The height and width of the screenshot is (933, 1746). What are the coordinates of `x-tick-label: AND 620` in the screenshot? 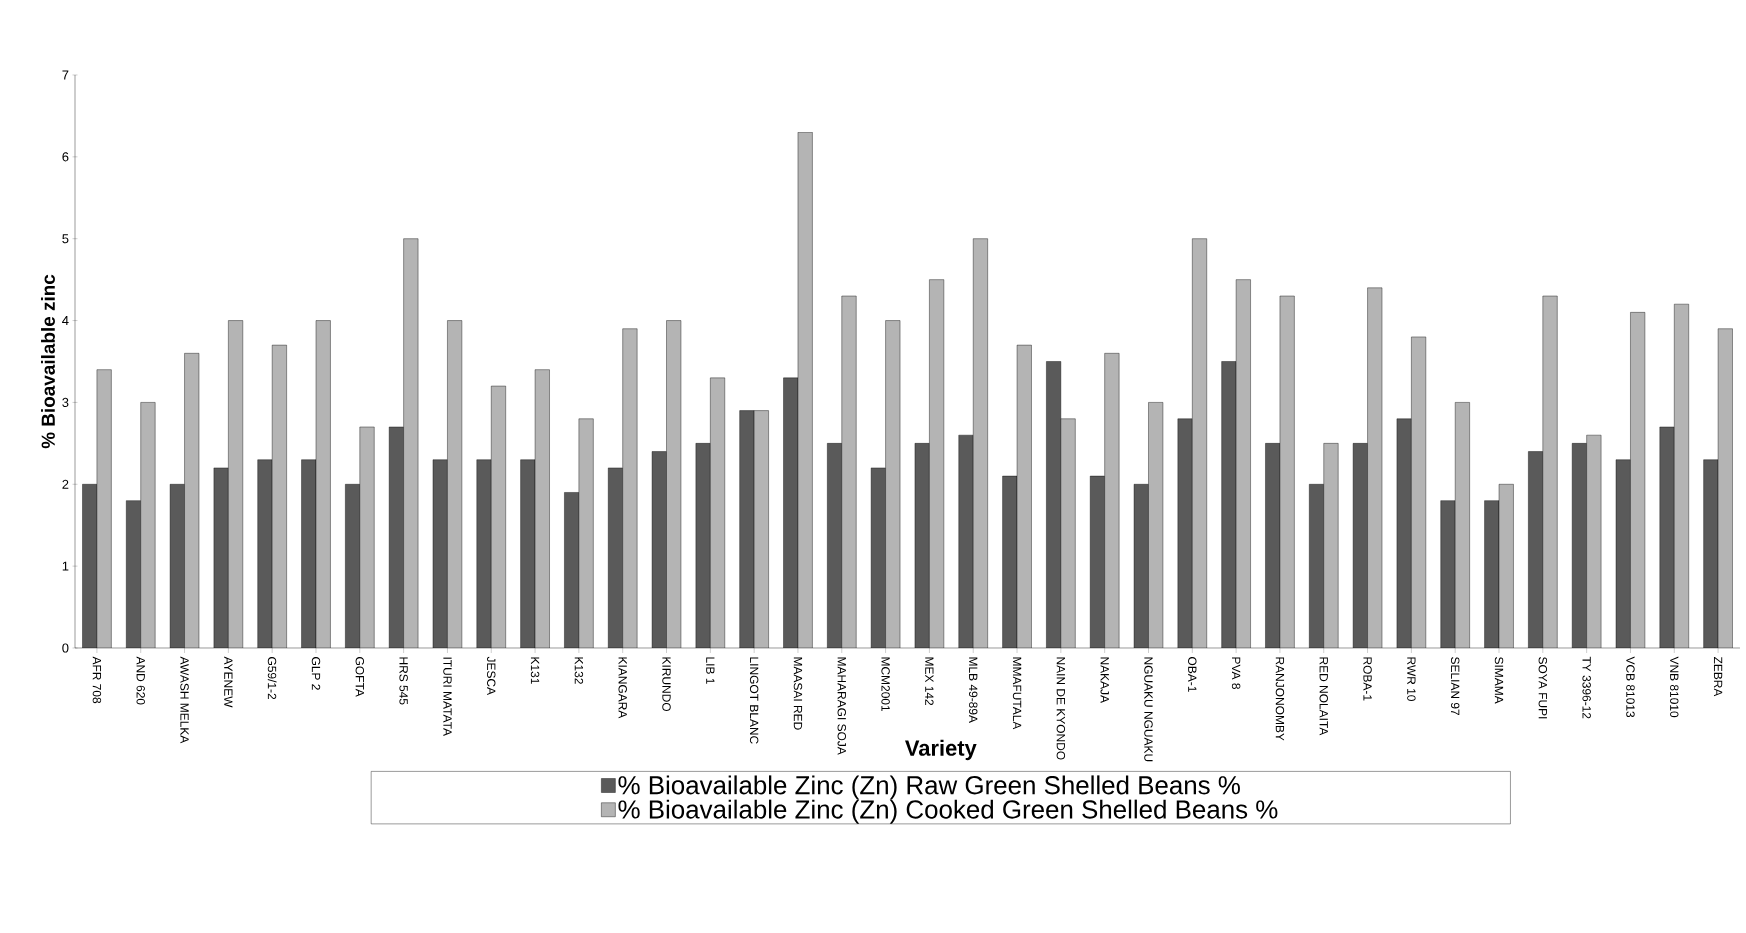 It's located at (140, 680).